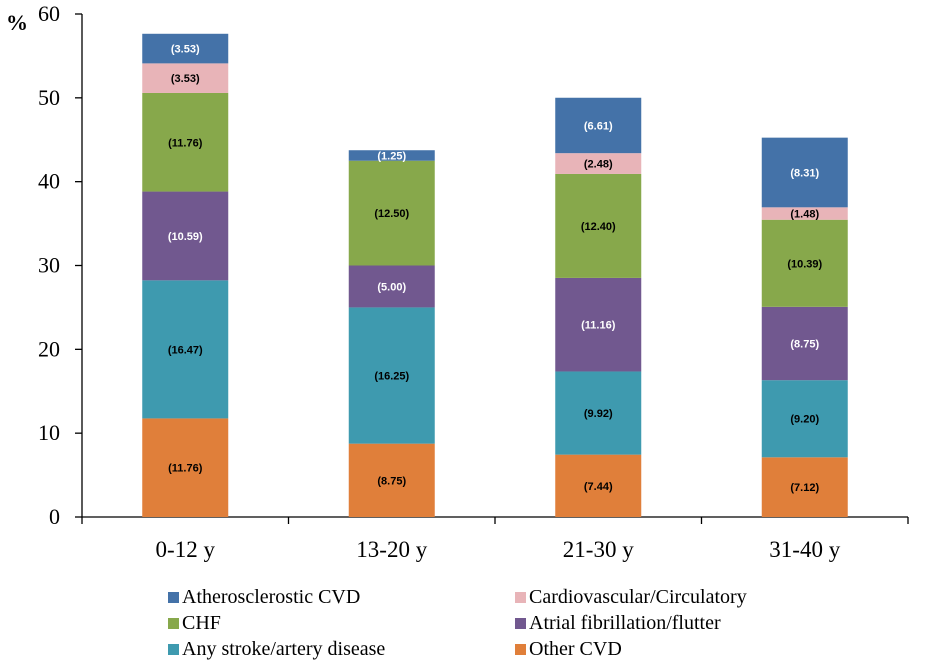 This screenshot has width=935, height=665. I want to click on data-label: (11.16), so click(598, 326).